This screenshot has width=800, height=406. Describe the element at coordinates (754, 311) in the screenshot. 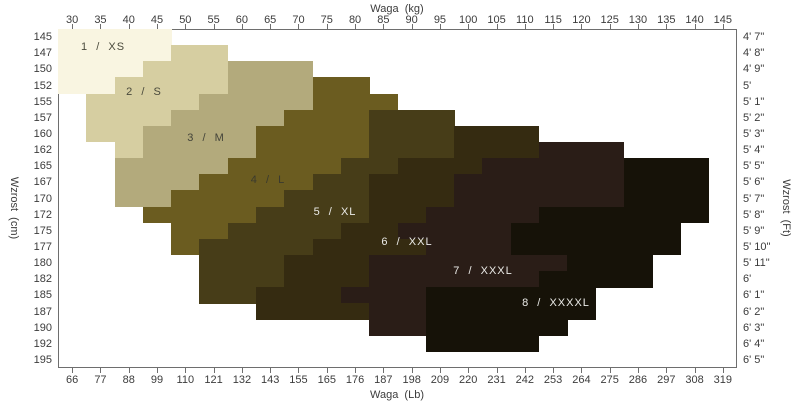

I see `ft-tick-label: 6' 2"` at that location.